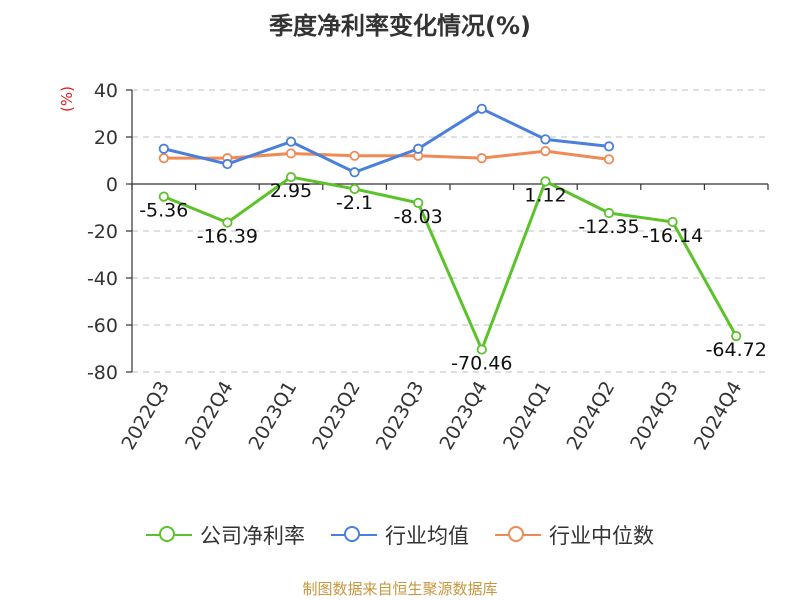  I want to click on legend: 公司净利率 行业均值 行业中位数, so click(400, 535).